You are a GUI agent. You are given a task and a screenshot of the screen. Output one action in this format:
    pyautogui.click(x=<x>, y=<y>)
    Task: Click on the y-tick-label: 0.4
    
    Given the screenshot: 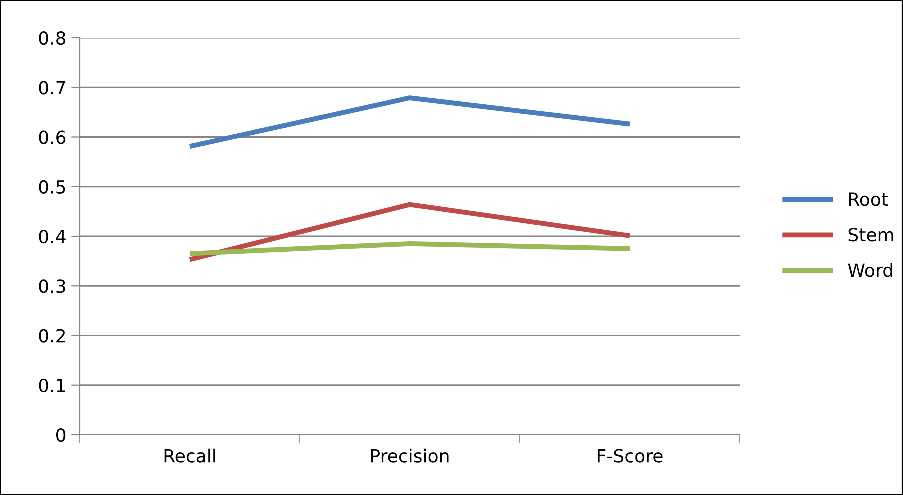 What is the action you would take?
    pyautogui.click(x=52, y=237)
    